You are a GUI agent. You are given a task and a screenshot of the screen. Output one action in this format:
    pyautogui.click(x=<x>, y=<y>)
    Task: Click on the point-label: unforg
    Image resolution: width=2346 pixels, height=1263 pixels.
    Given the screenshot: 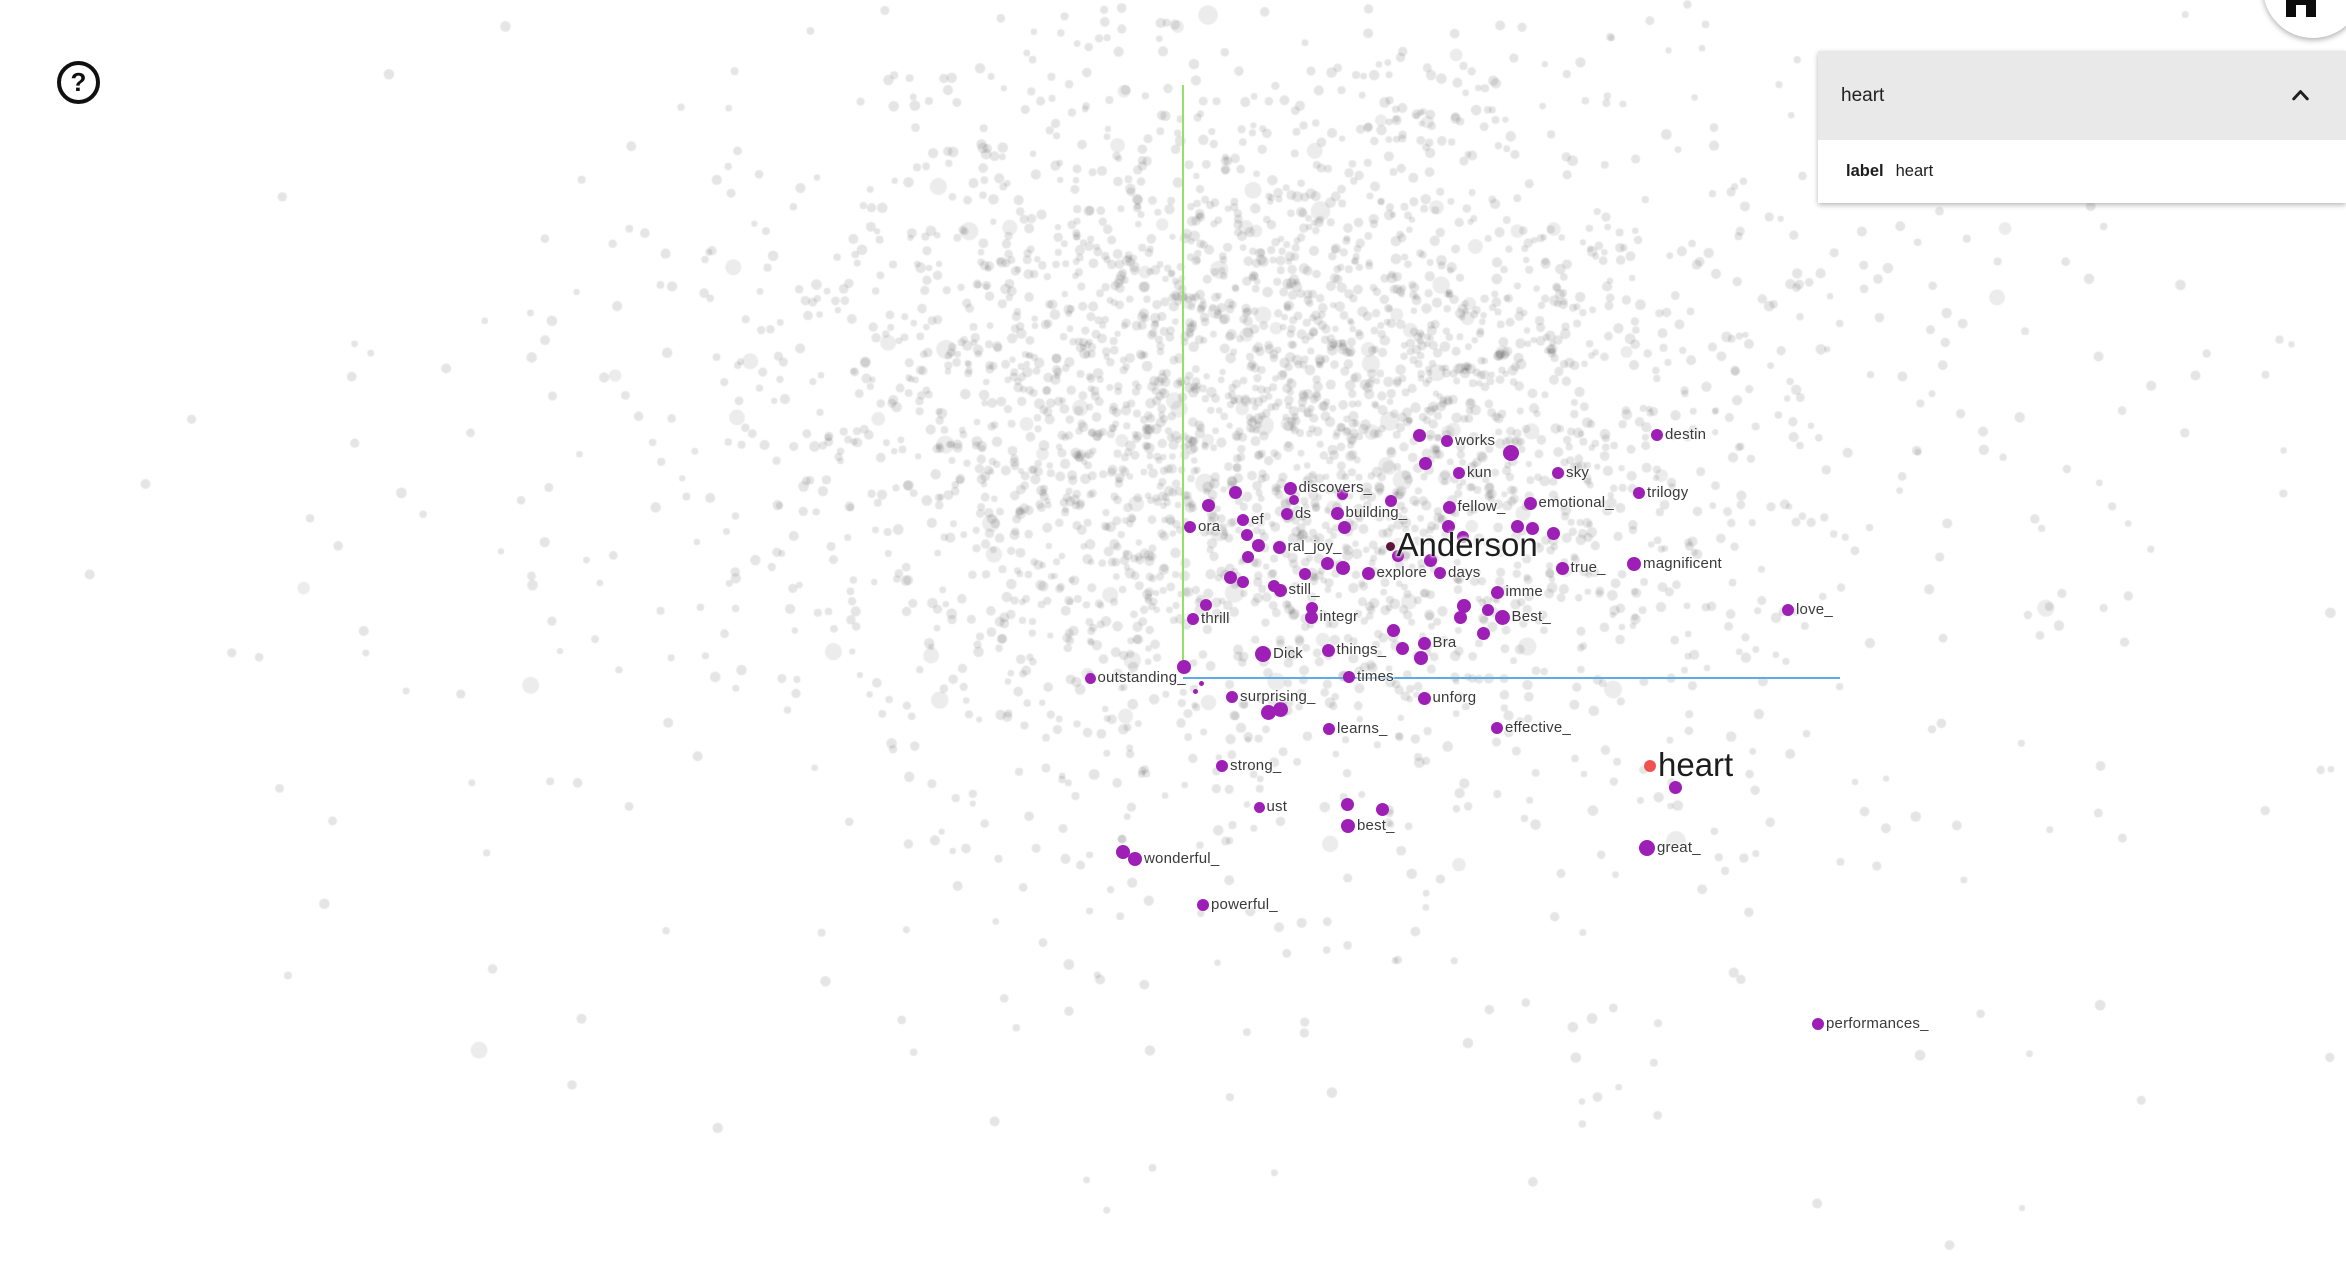 What is the action you would take?
    pyautogui.click(x=1454, y=698)
    